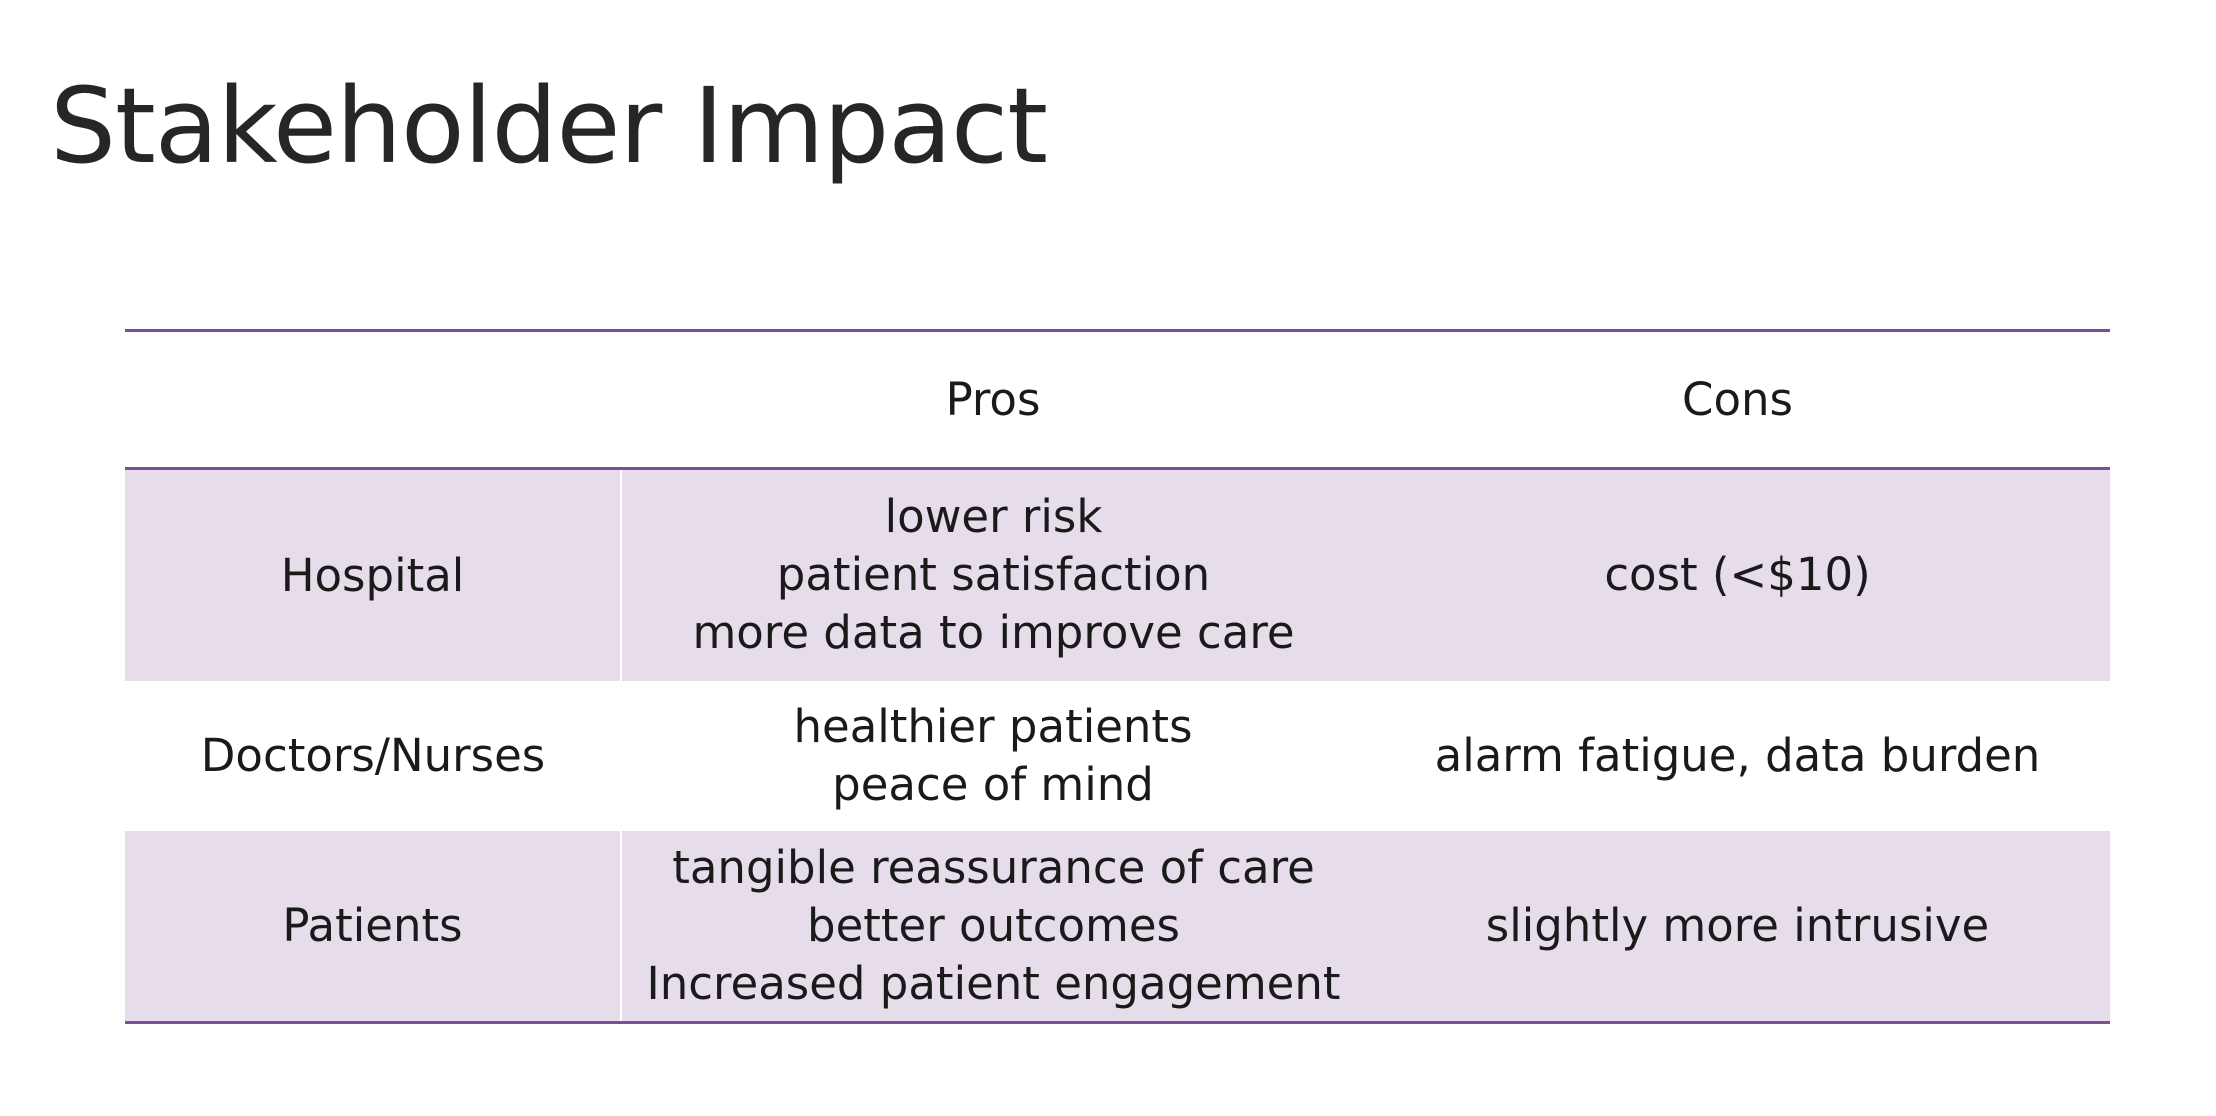 The height and width of the screenshot is (1116, 2216). I want to click on stakeholder-cell: Hospital, so click(373, 574).